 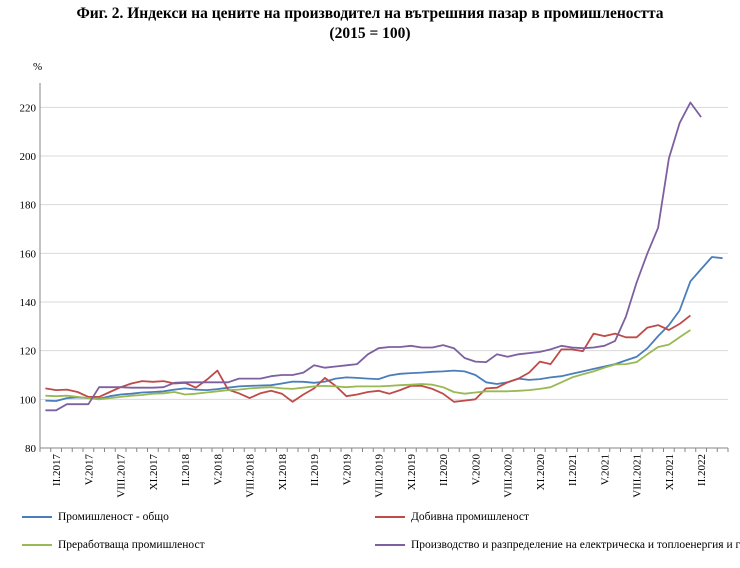 What do you see at coordinates (28, 157) in the screenshot?
I see `y-tick-label: 200` at bounding box center [28, 157].